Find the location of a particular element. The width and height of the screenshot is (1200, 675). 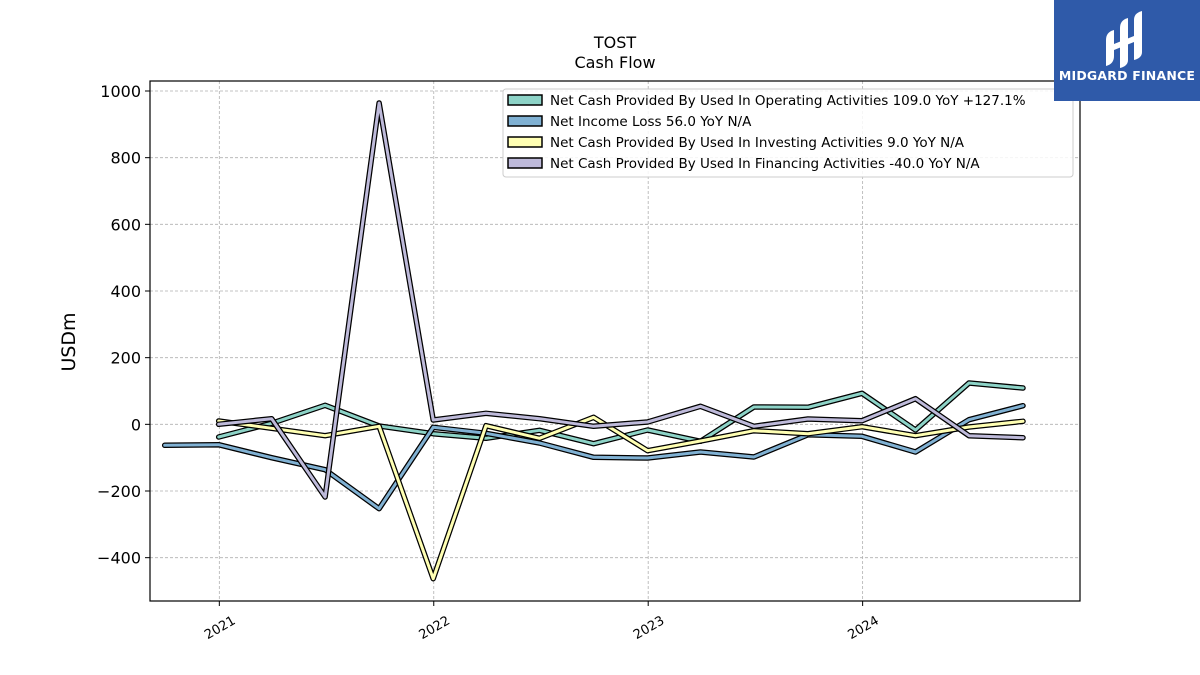

x-tick-label: 2023 is located at coordinates (649, 628).